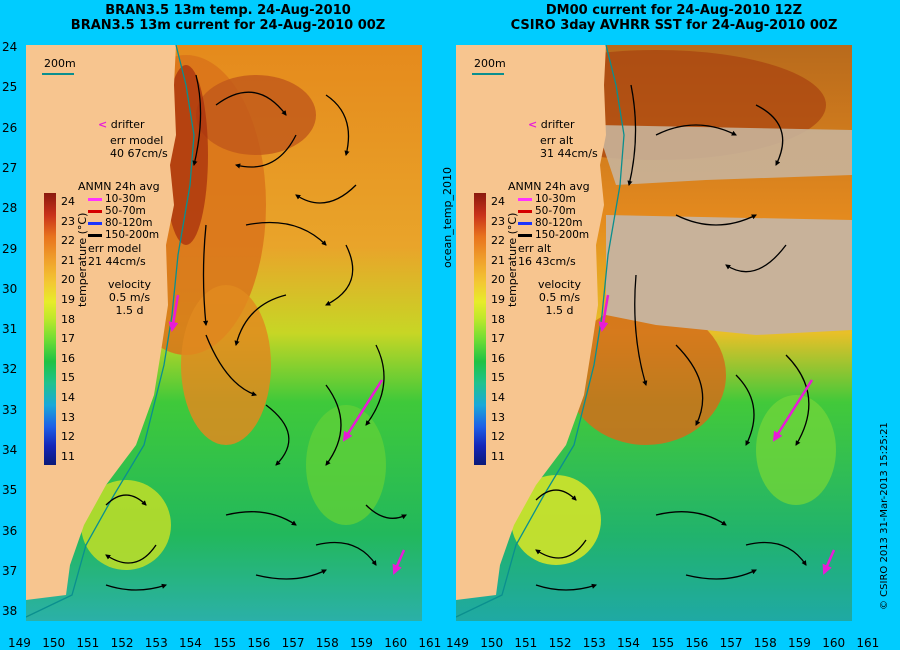 Image resolution: width=900 pixels, height=650 pixels. What do you see at coordinates (547, 261) in the screenshot?
I see `right-err2-line2: 16 43cm/s` at bounding box center [547, 261].